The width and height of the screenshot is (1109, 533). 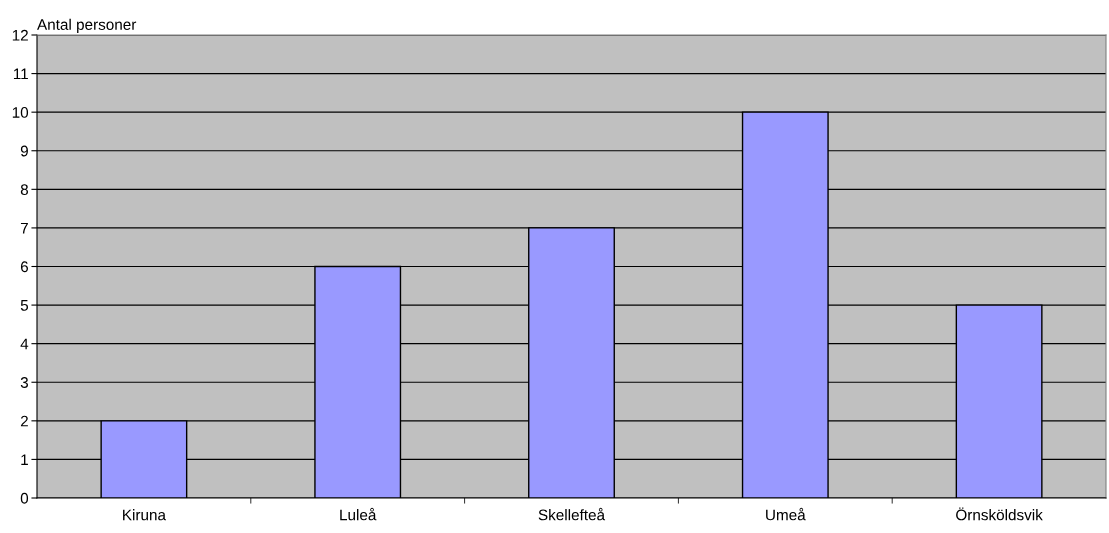 I want to click on y-tick-label: 8, so click(x=24, y=190).